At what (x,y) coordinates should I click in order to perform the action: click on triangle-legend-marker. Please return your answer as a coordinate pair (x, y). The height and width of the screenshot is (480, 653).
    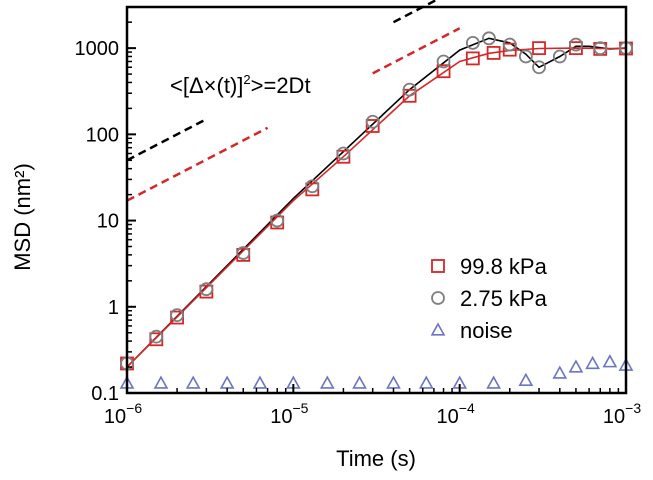
    Looking at the image, I should click on (438, 329).